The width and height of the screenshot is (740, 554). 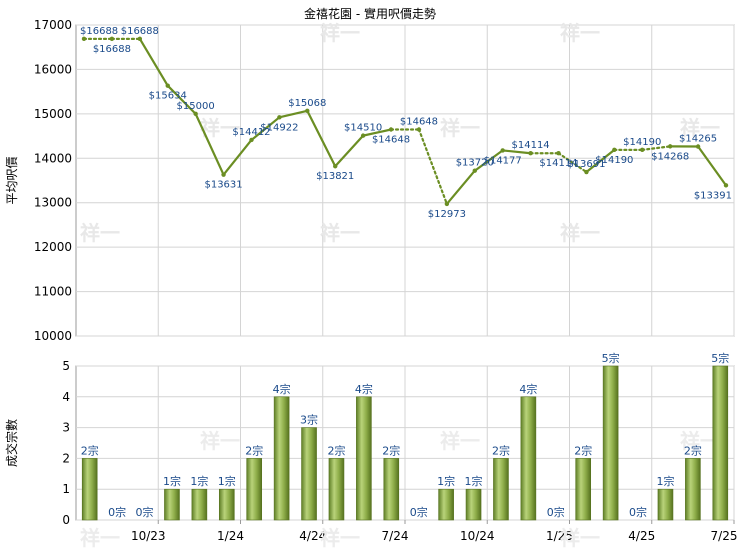 I want to click on x-tick-label: 1/24, so click(x=230, y=536).